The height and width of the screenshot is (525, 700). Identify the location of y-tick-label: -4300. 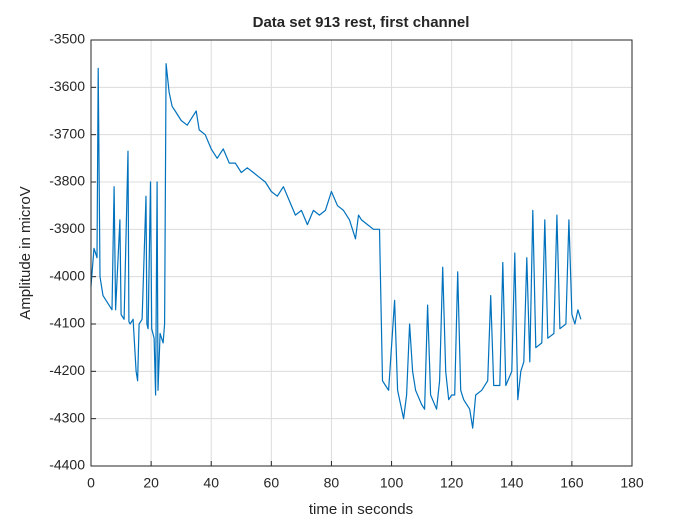
(67, 417).